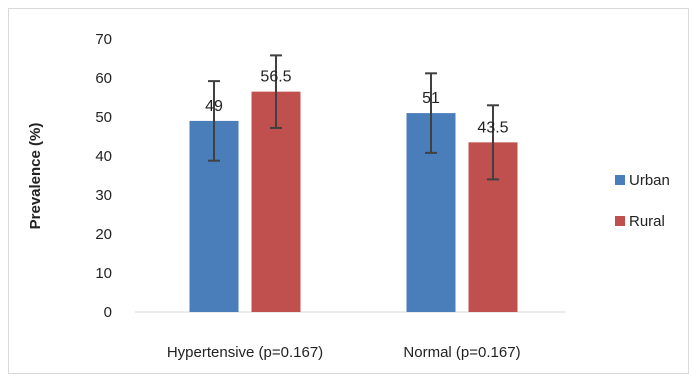  Describe the element at coordinates (108, 312) in the screenshot. I see `y-tick-label: 0` at that location.